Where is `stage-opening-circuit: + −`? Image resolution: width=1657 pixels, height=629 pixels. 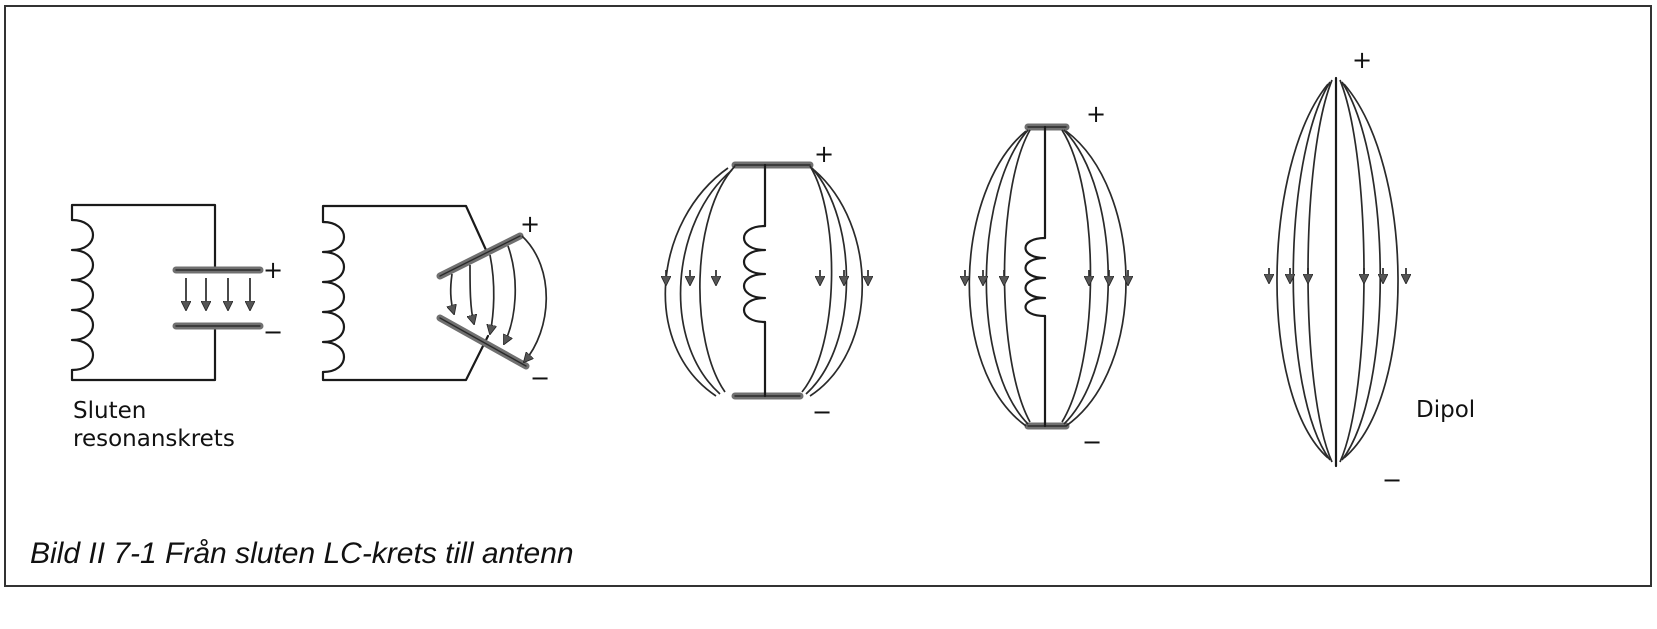
stage-opening-circuit: + − is located at coordinates (435, 298).